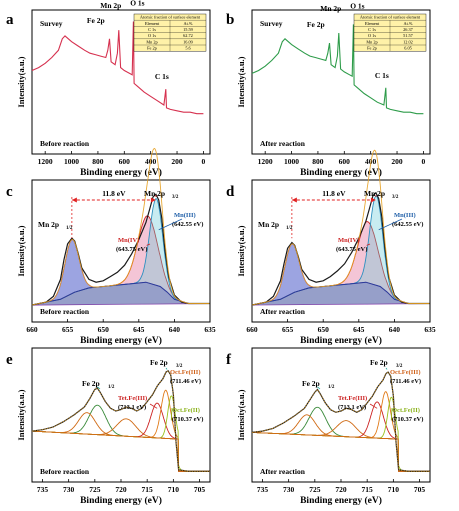 Image resolution: width=459 pixels, height=511 pixels. What do you see at coordinates (91, 383) in the screenshot?
I see `fe-2p12-label: Fe 2p` at bounding box center [91, 383].